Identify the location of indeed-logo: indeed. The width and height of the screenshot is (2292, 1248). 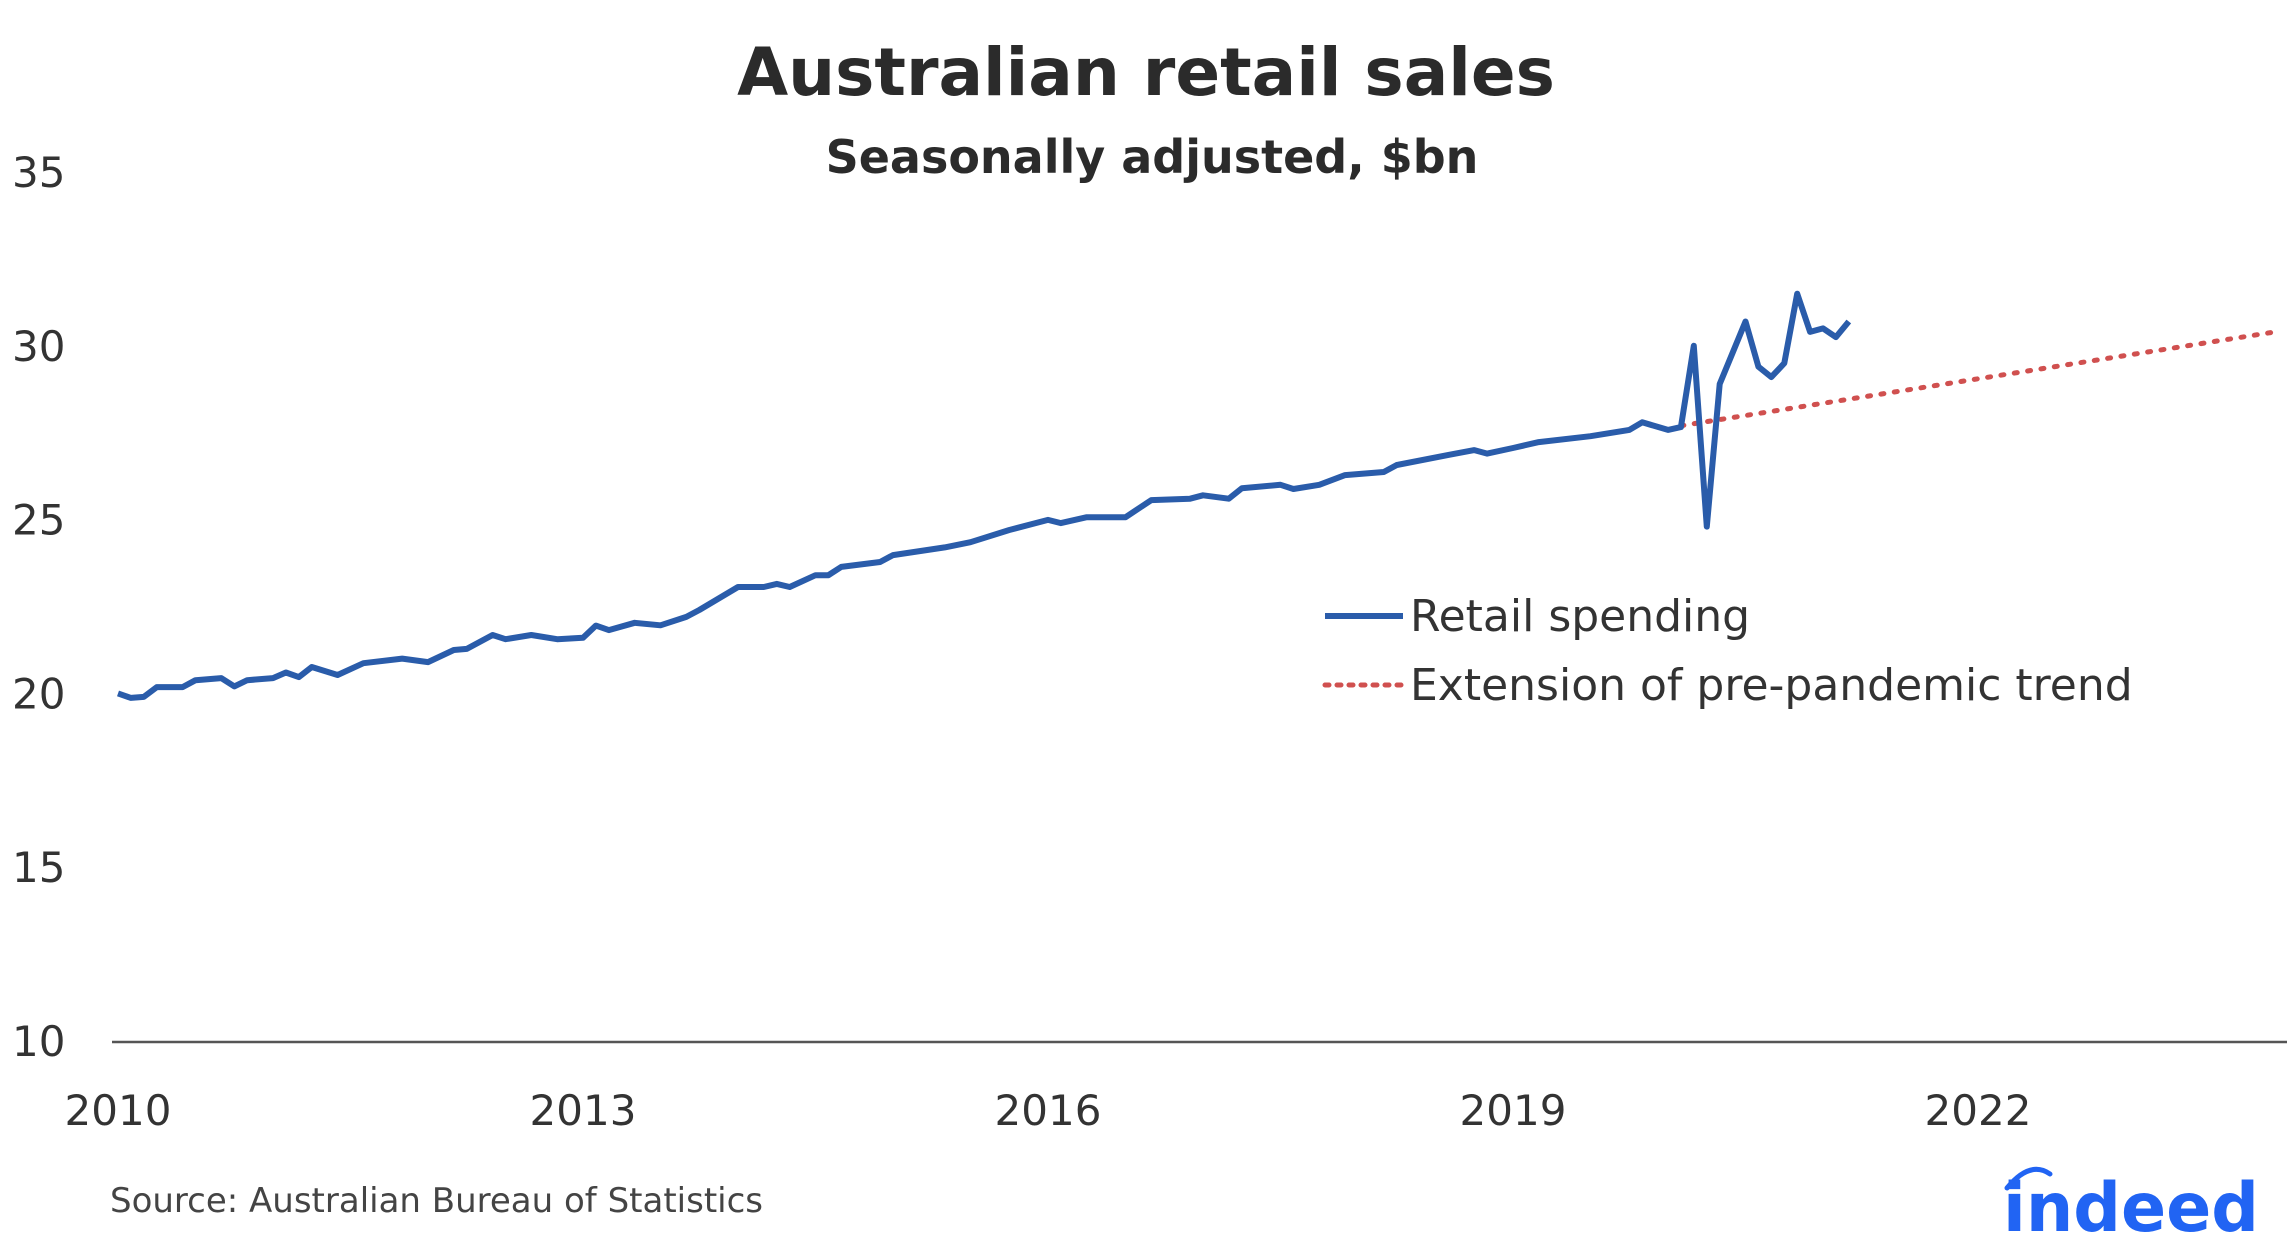
(2131, 1207).